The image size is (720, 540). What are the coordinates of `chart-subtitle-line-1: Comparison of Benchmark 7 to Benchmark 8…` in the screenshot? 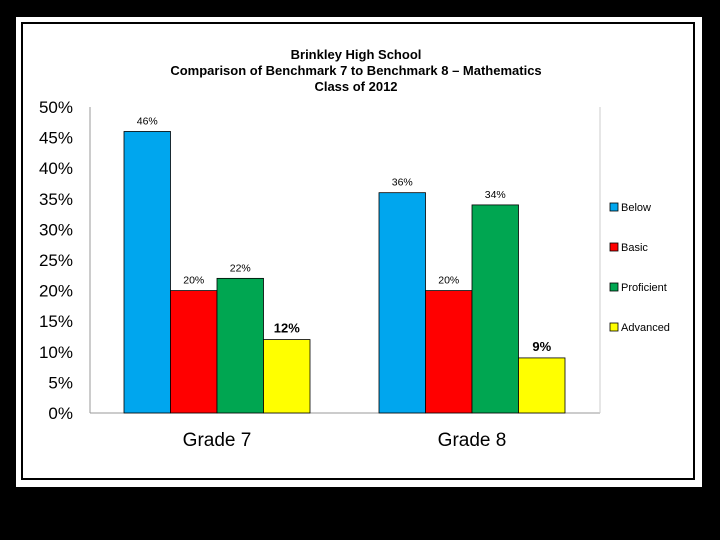 It's located at (355, 70).